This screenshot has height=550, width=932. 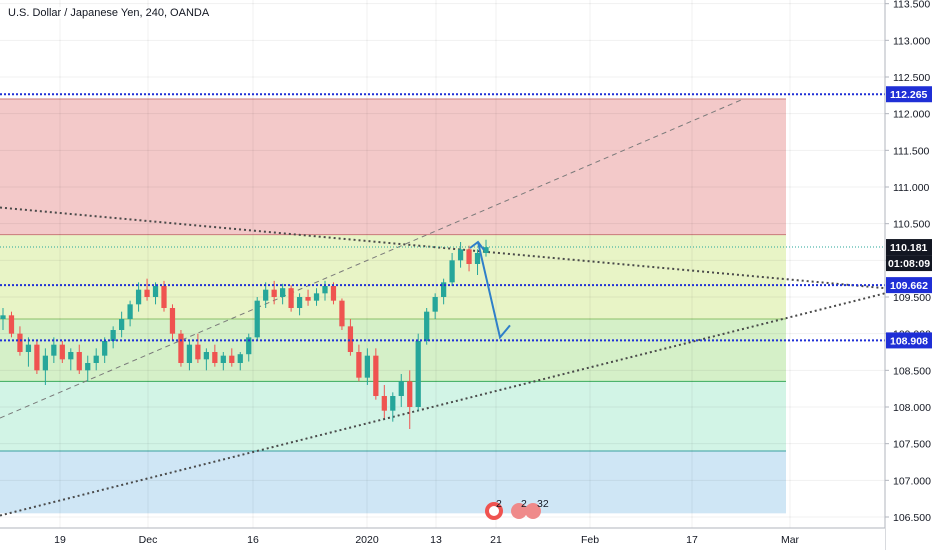 I want to click on price-tick-label: 111.500, so click(x=911, y=151).